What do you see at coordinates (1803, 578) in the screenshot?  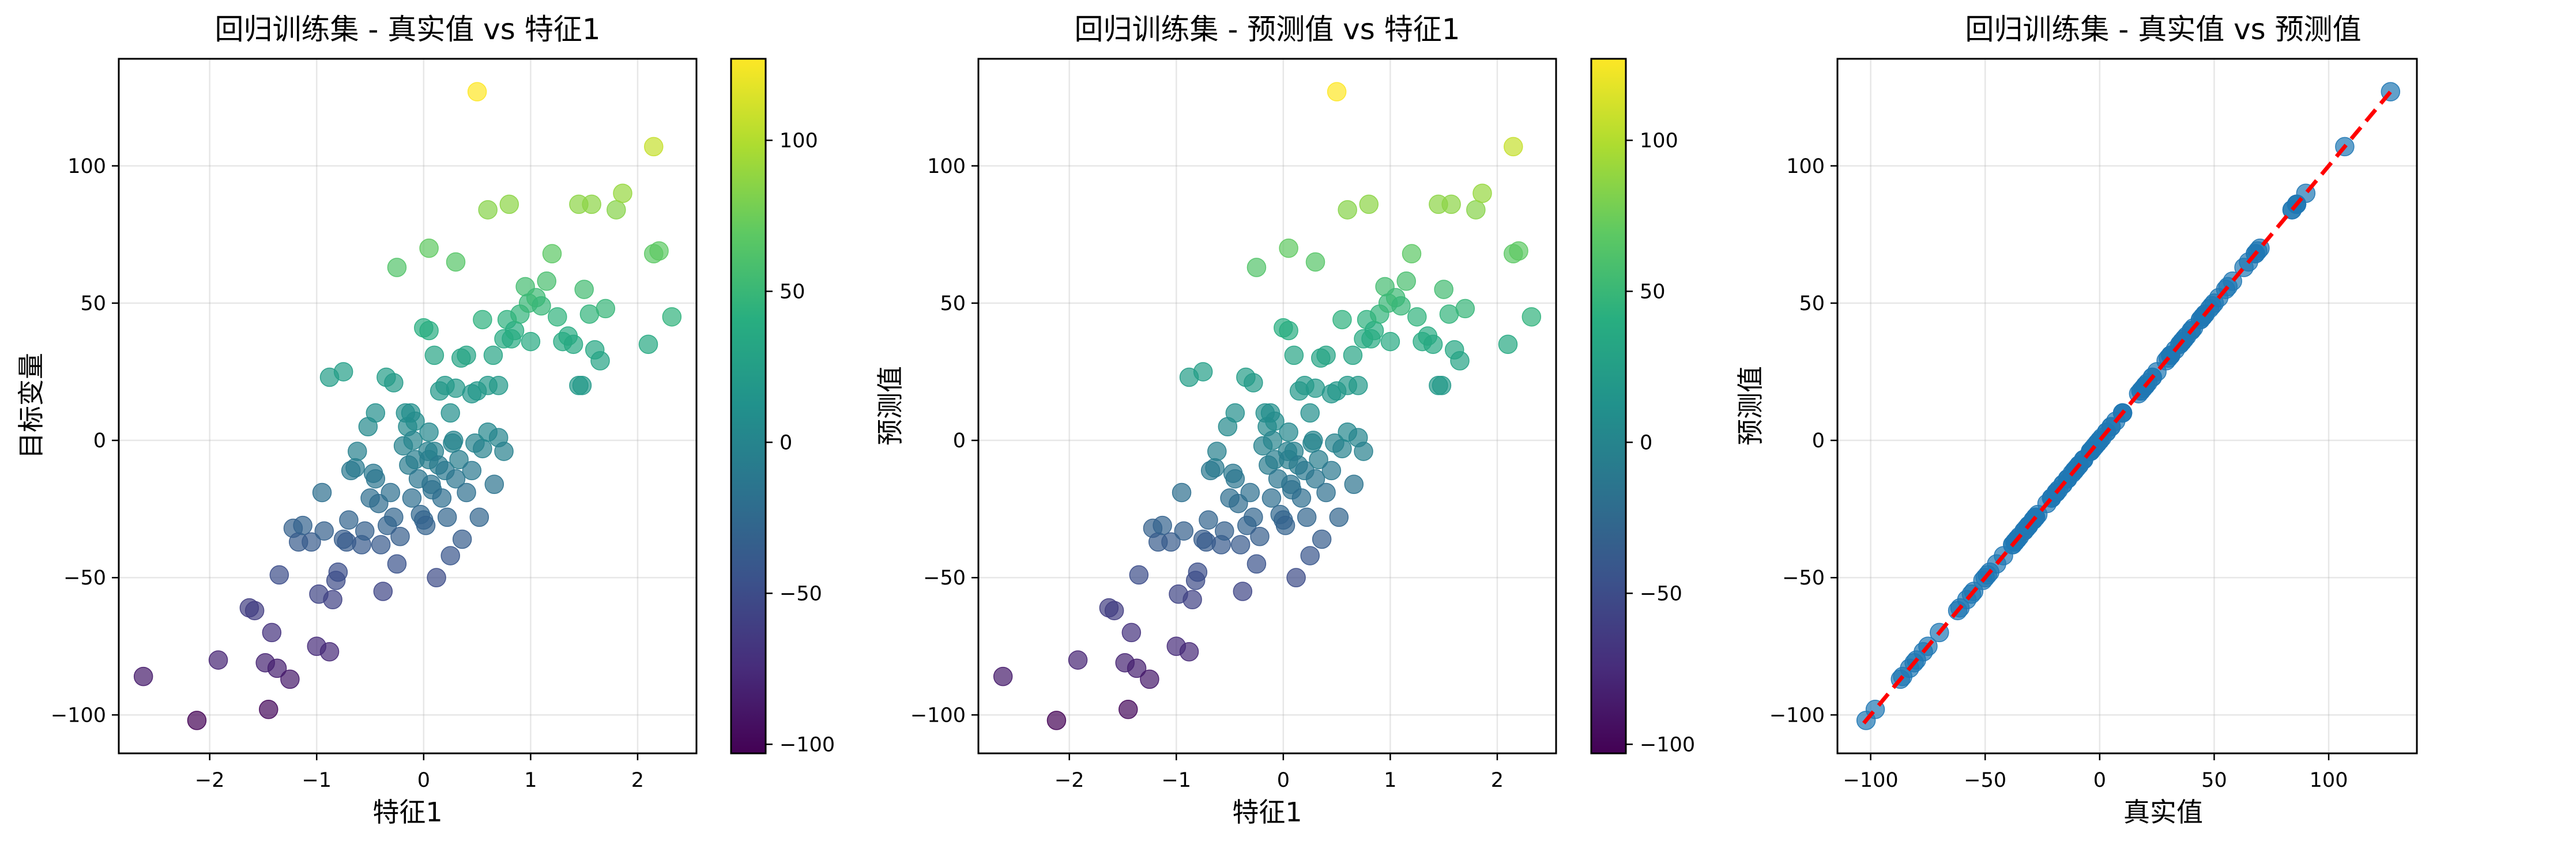 I see `y-tick-label: −50` at bounding box center [1803, 578].